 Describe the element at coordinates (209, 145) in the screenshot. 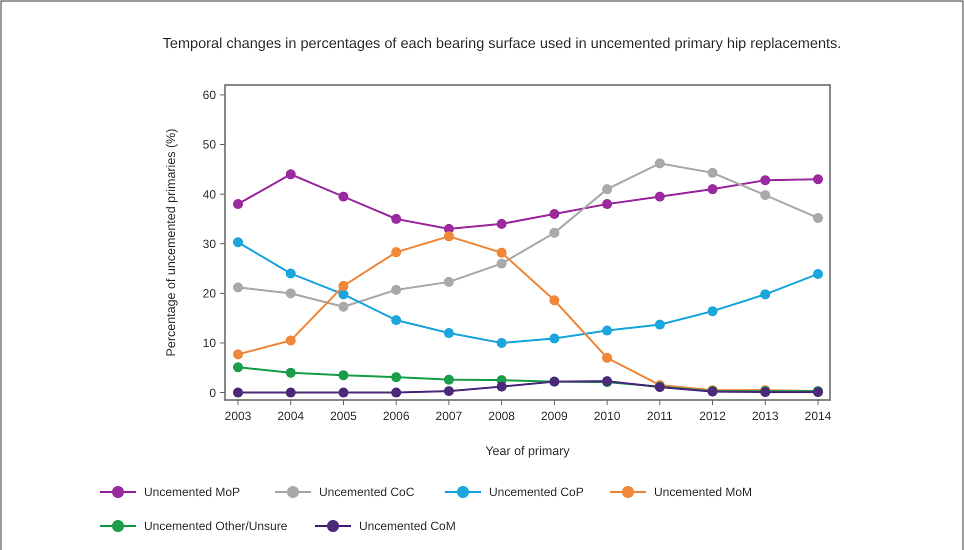

I see `y-tick-label: 50` at that location.